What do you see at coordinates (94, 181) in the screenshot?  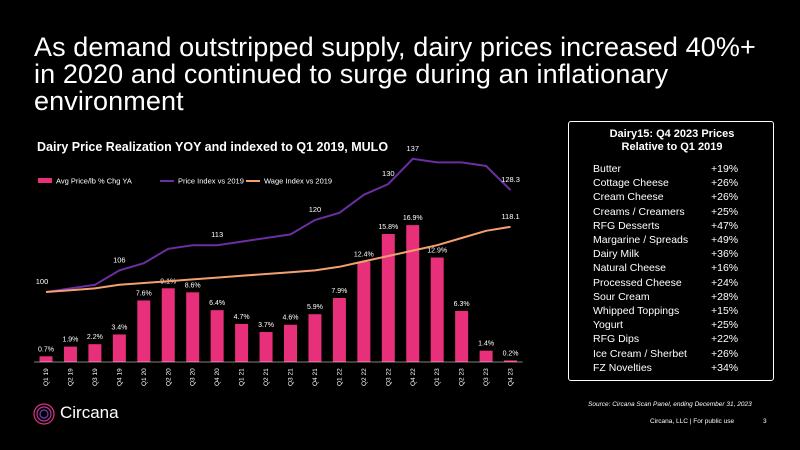 I see `legend-label-bar: Avg Price/lb % Chg YA` at bounding box center [94, 181].